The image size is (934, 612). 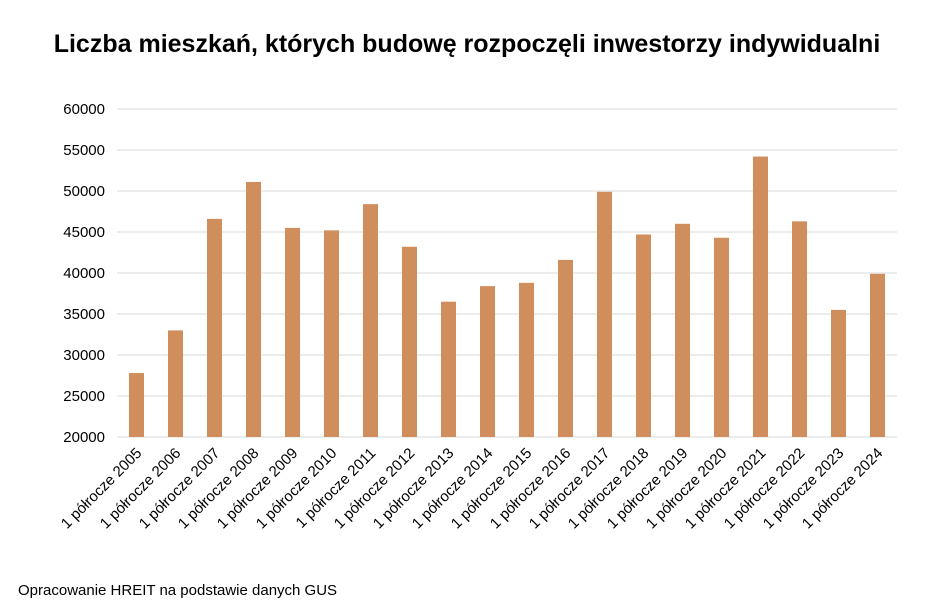 What do you see at coordinates (84, 314) in the screenshot?
I see `y-tick-label: 35000` at bounding box center [84, 314].